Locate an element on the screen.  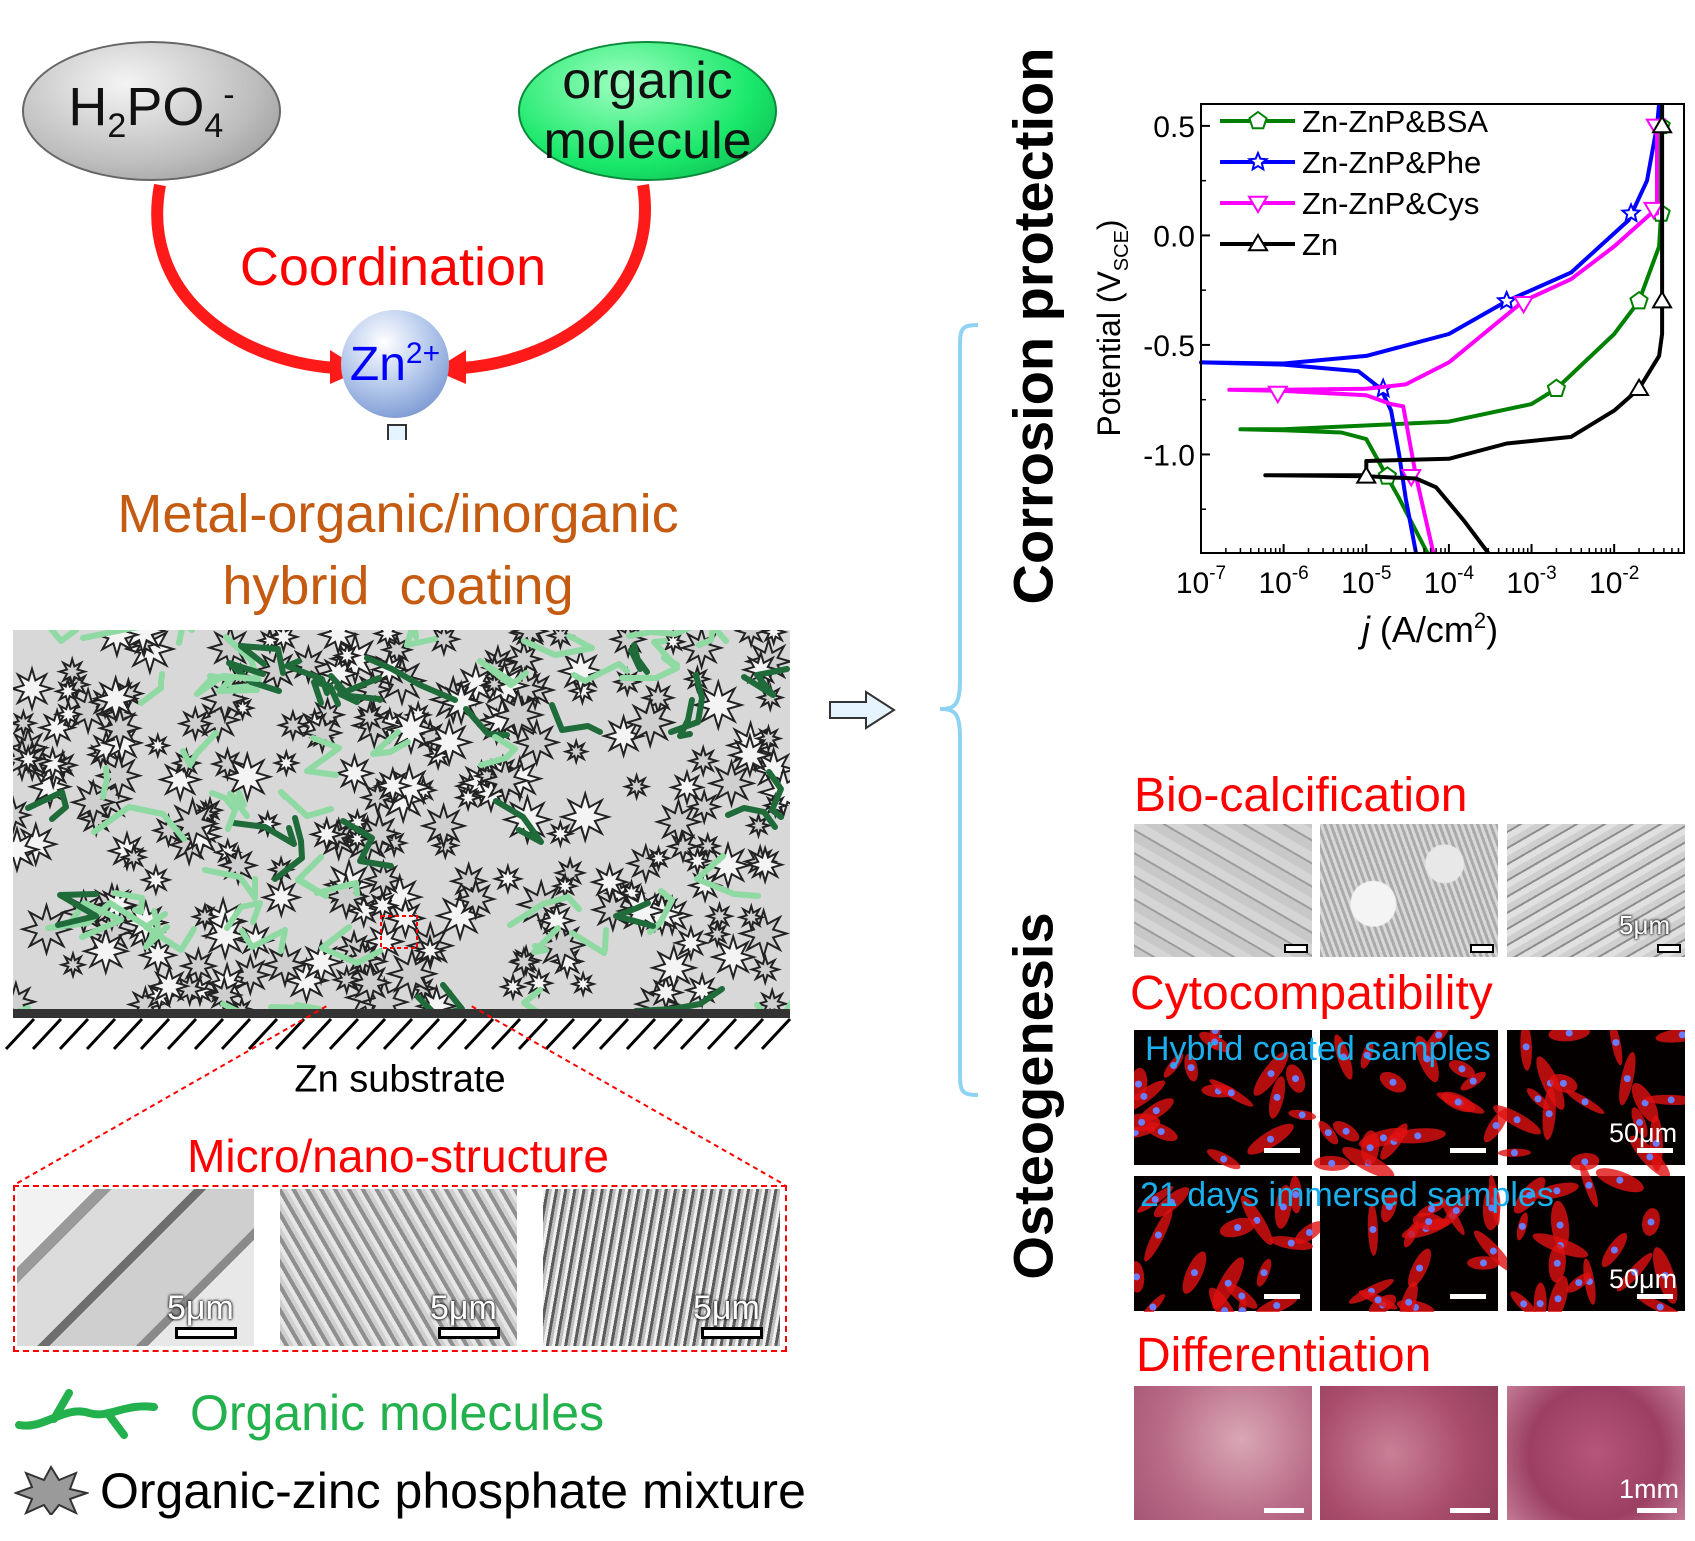
zinc-phosphate-mixture-icon is located at coordinates (51, 1490).